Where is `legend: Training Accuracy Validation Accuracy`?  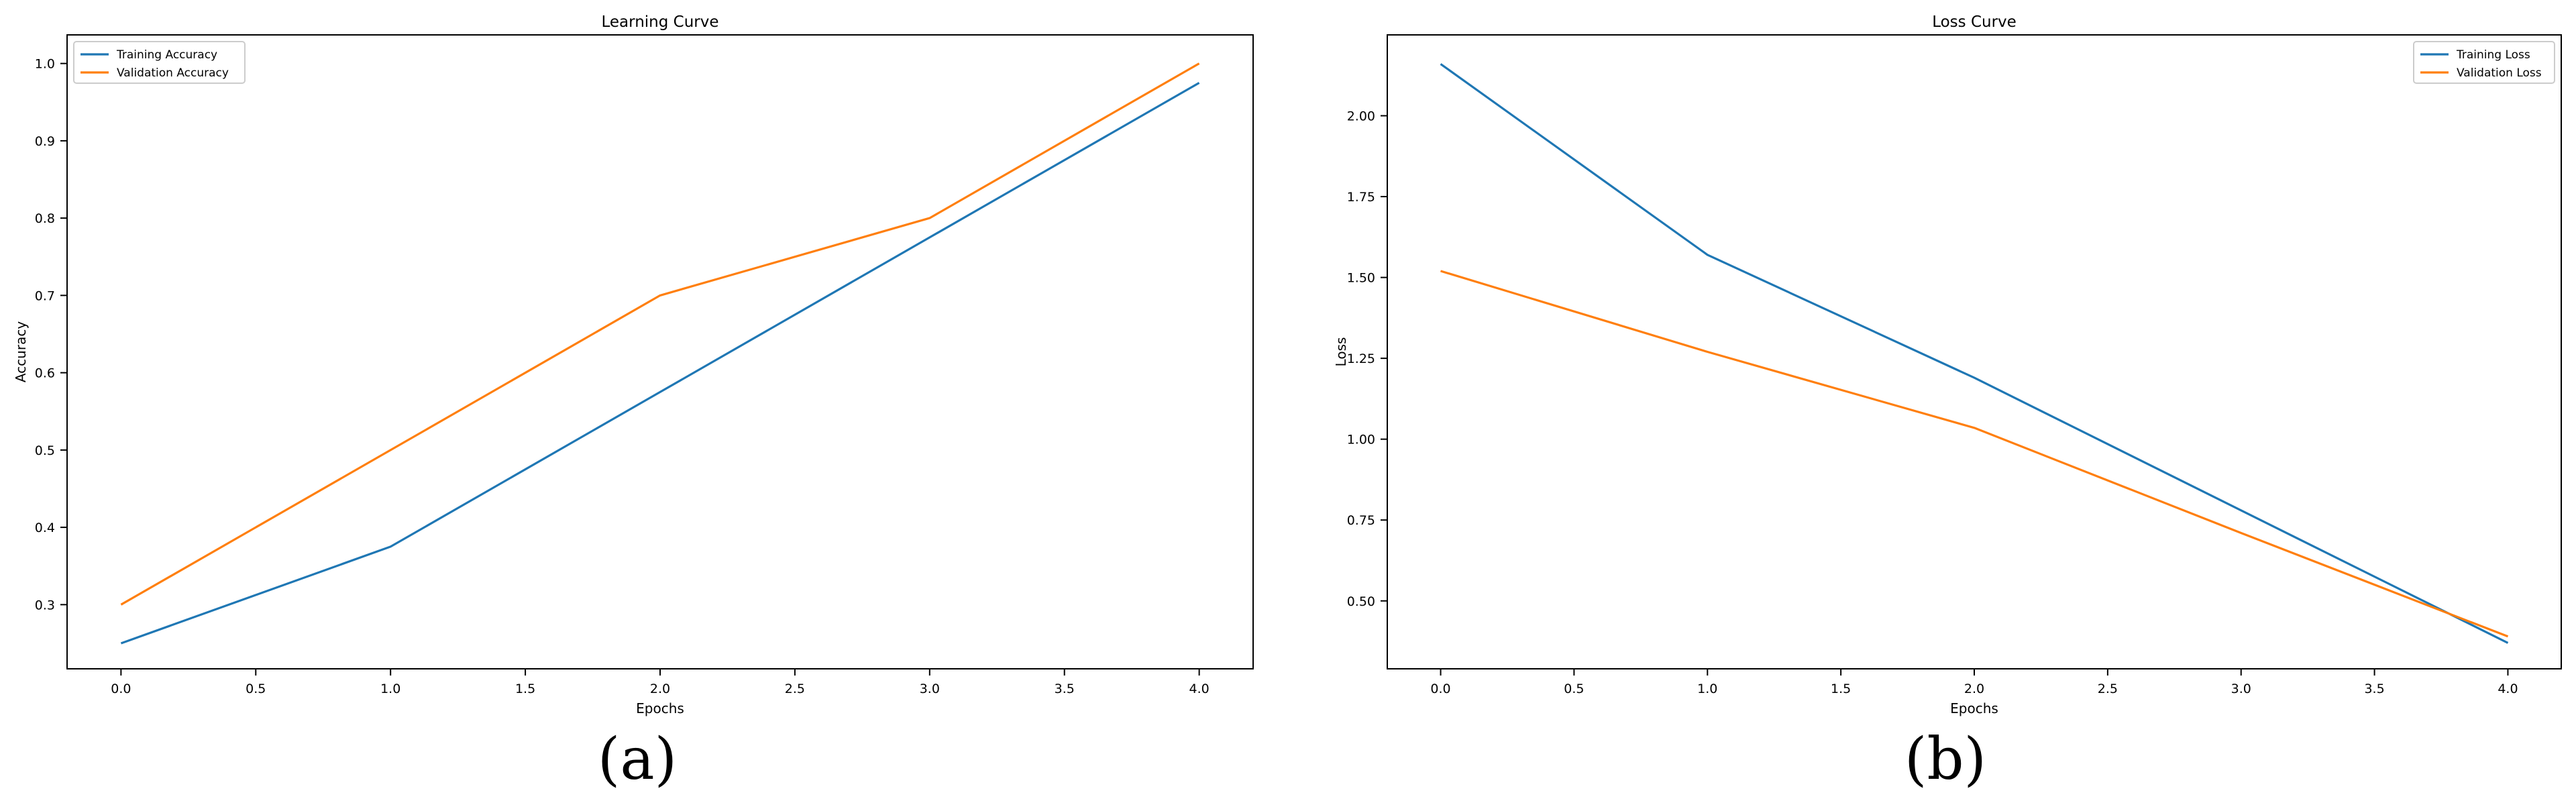 legend: Training Accuracy Validation Accuracy is located at coordinates (159, 62).